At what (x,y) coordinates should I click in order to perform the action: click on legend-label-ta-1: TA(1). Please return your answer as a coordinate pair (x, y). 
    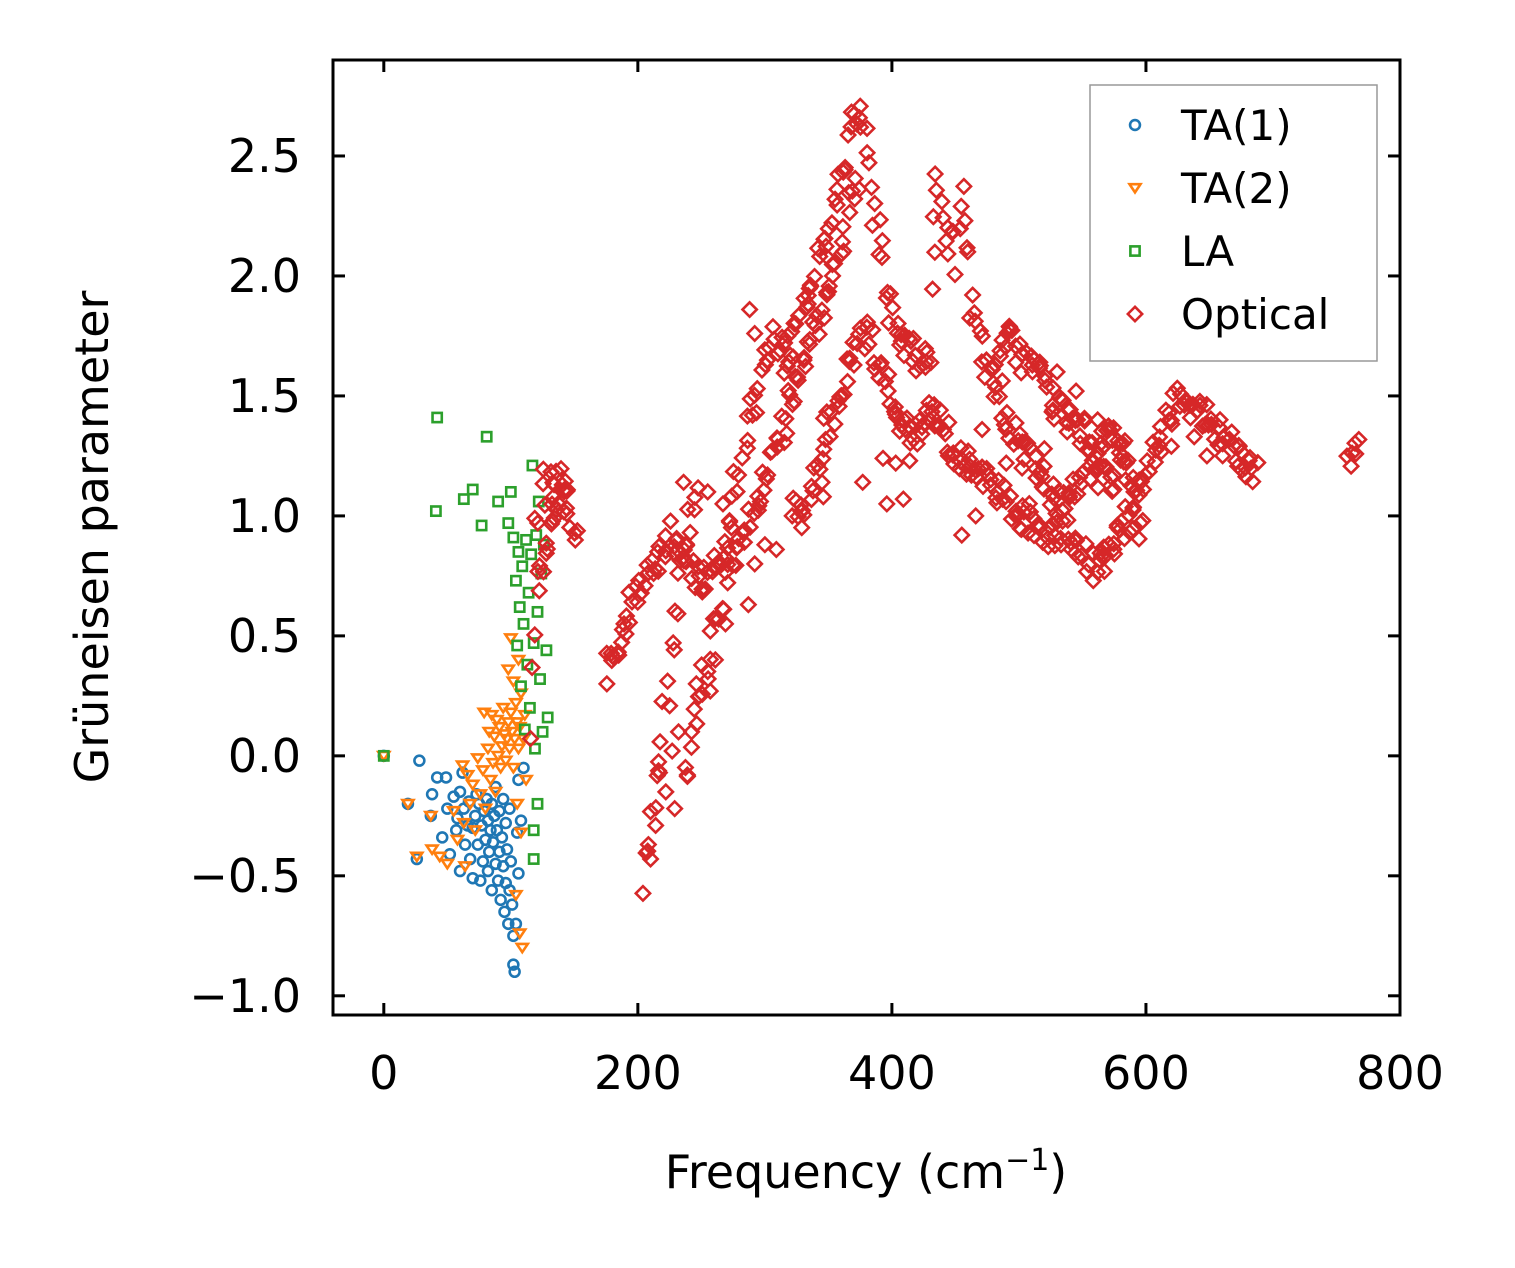
    Looking at the image, I should click on (1236, 125).